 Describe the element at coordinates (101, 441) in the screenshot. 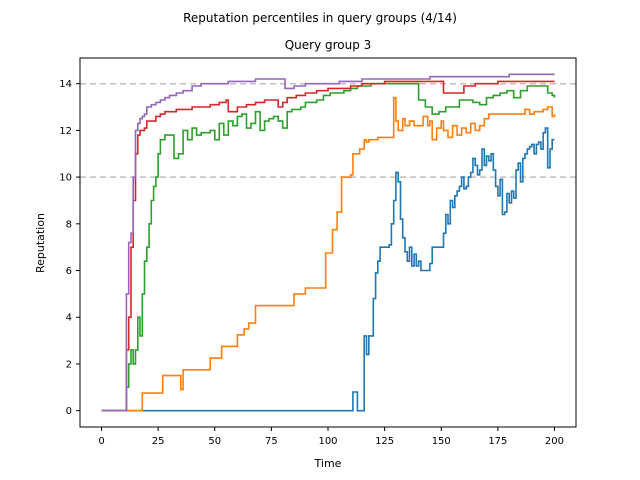

I see `x-tick-label: 0` at that location.